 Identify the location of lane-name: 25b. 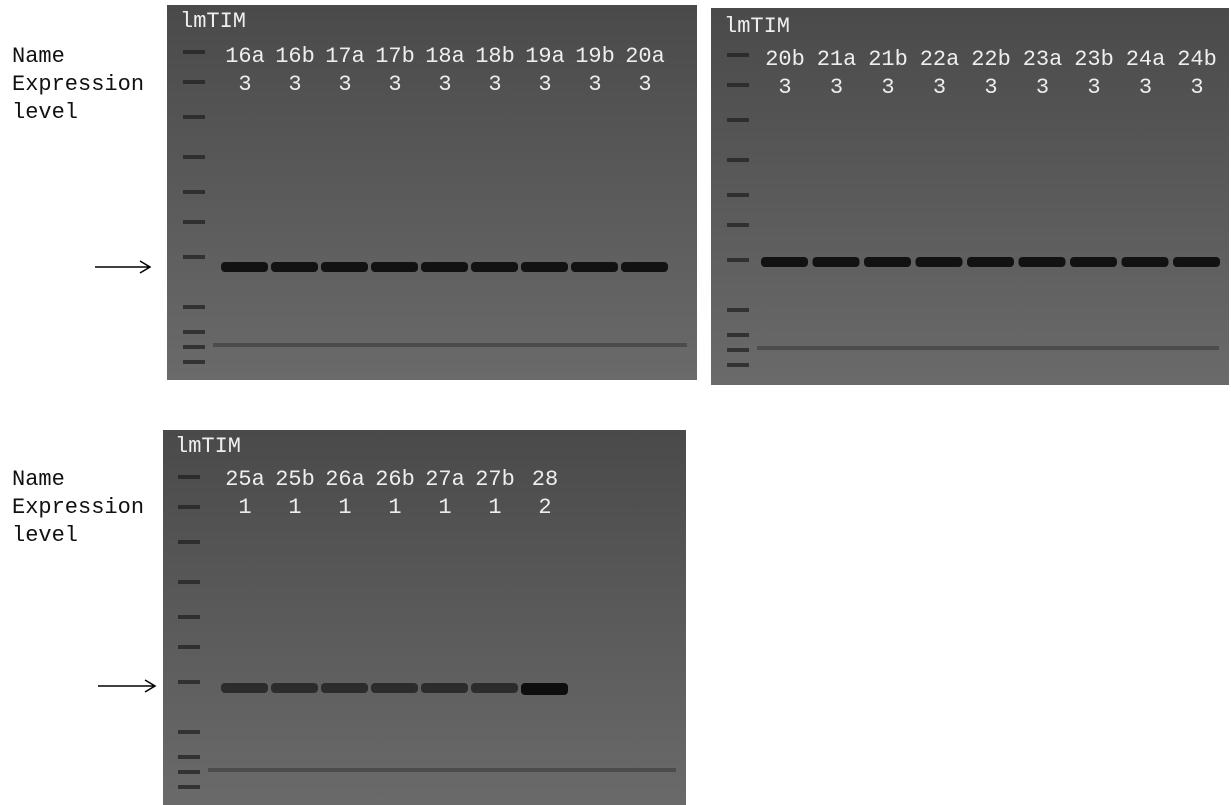
(295, 479).